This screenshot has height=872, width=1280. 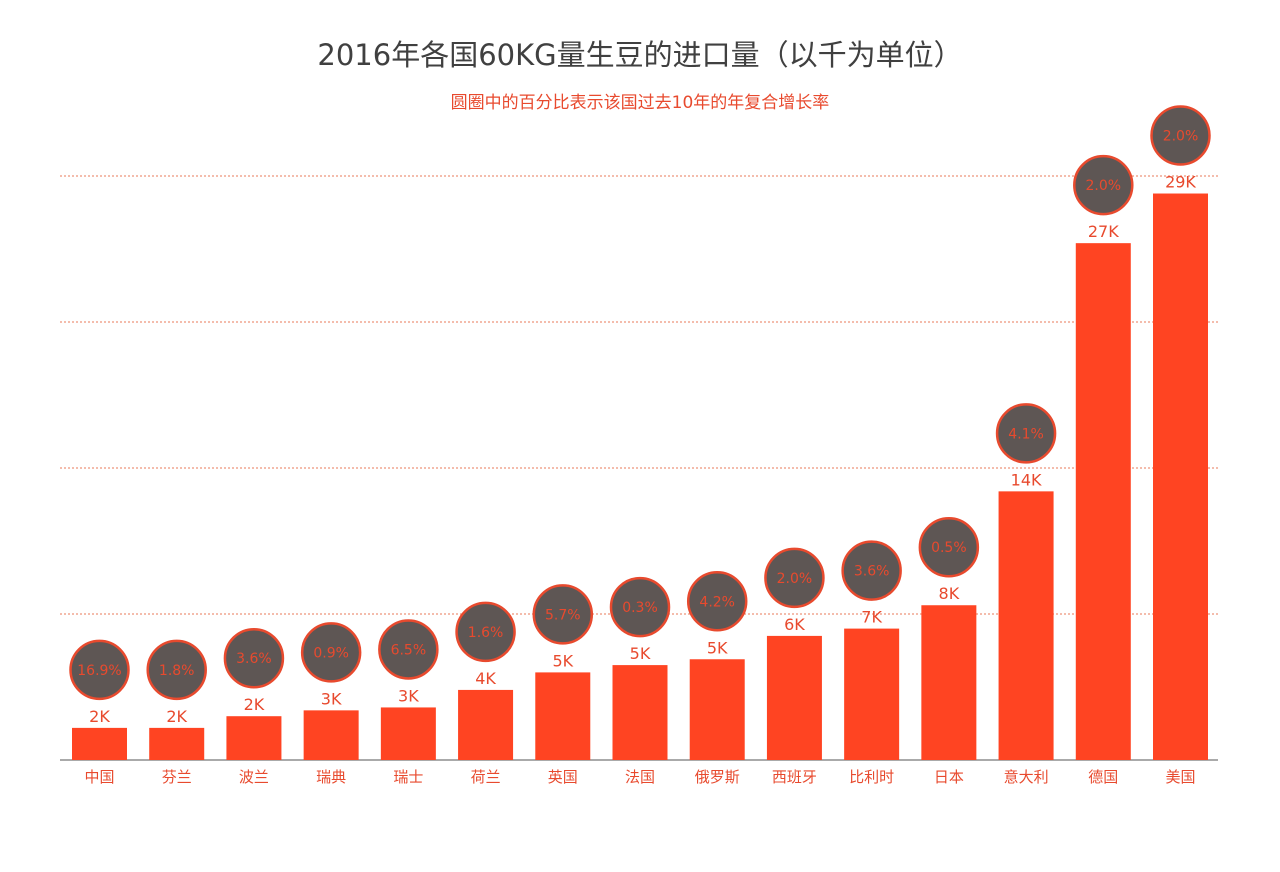 I want to click on category-label: 西班牙, so click(x=794, y=777).